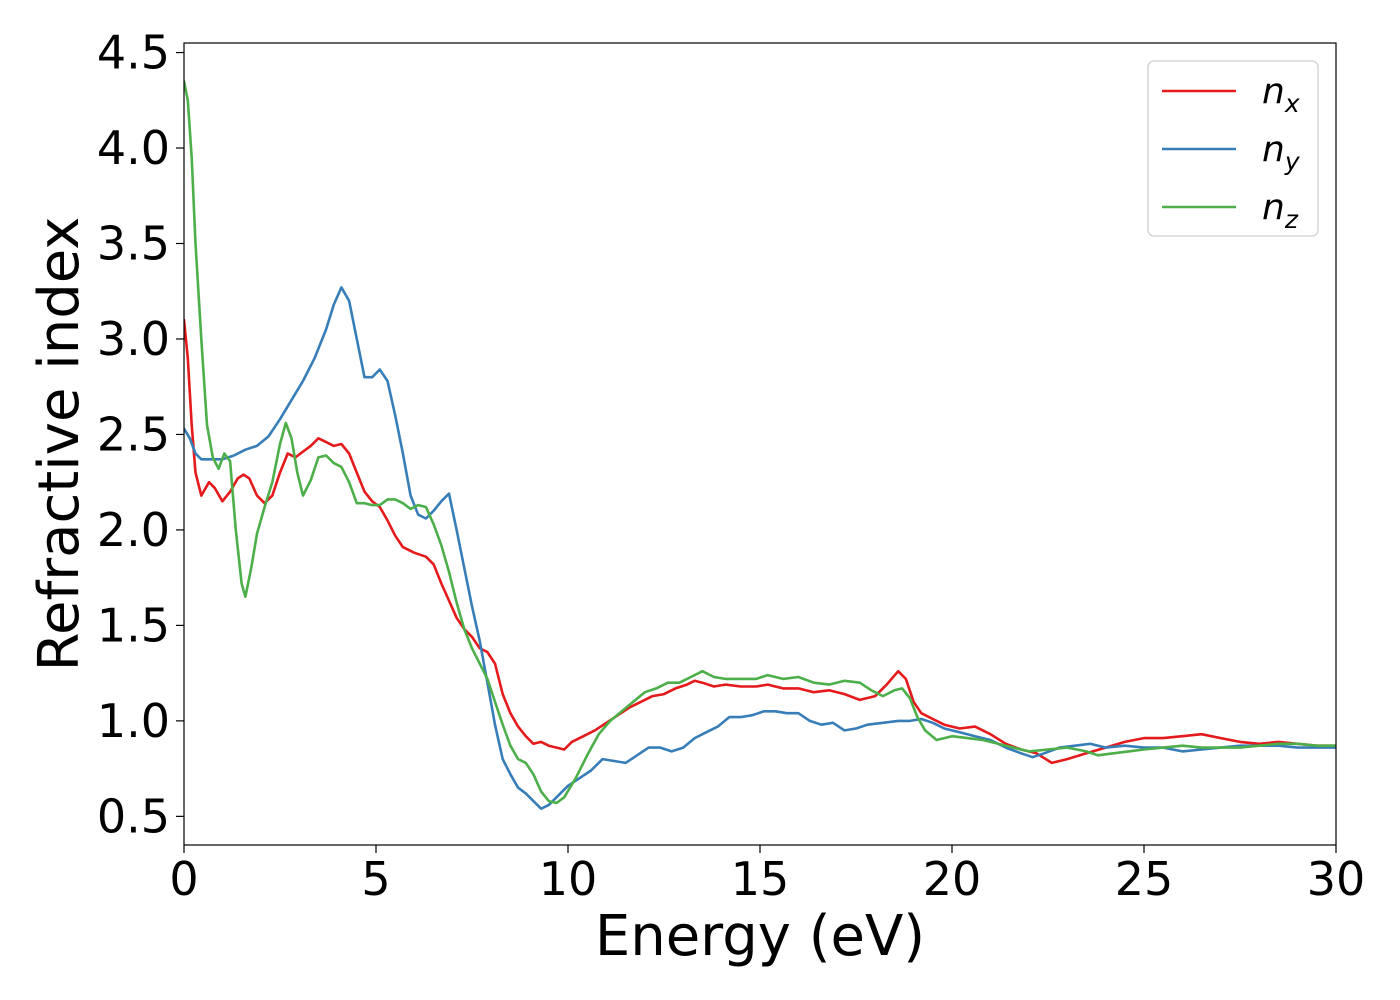 The image size is (1400, 1000). I want to click on y-axis-ticks: 0.5 1.0 1.5 2.0 2.5 3.0 3.5 4.0 4.5, so click(140, 434).